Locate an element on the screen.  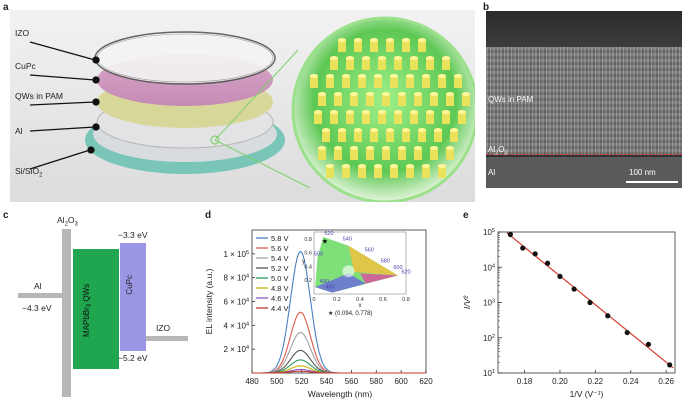
cie-wavelength-label: 480 is located at coordinates (330, 287).